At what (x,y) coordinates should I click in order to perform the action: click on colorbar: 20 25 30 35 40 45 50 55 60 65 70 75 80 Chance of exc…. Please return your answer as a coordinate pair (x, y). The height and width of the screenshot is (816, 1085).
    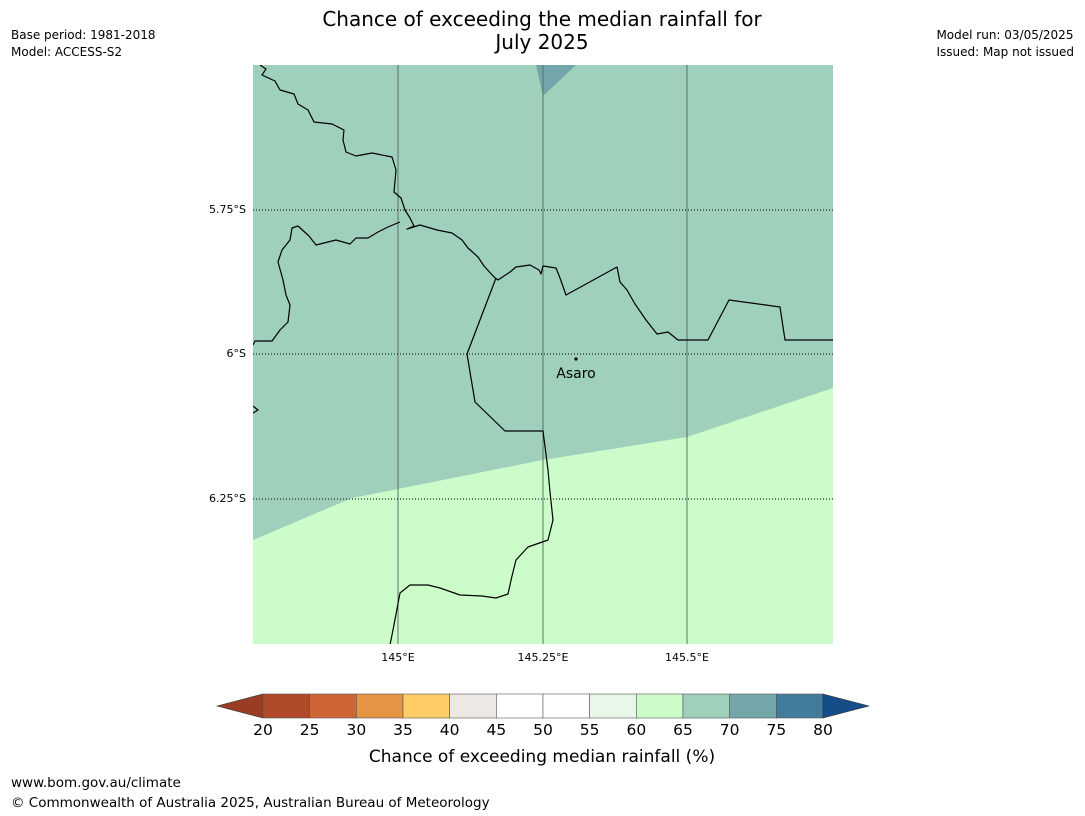
    Looking at the image, I should click on (543, 730).